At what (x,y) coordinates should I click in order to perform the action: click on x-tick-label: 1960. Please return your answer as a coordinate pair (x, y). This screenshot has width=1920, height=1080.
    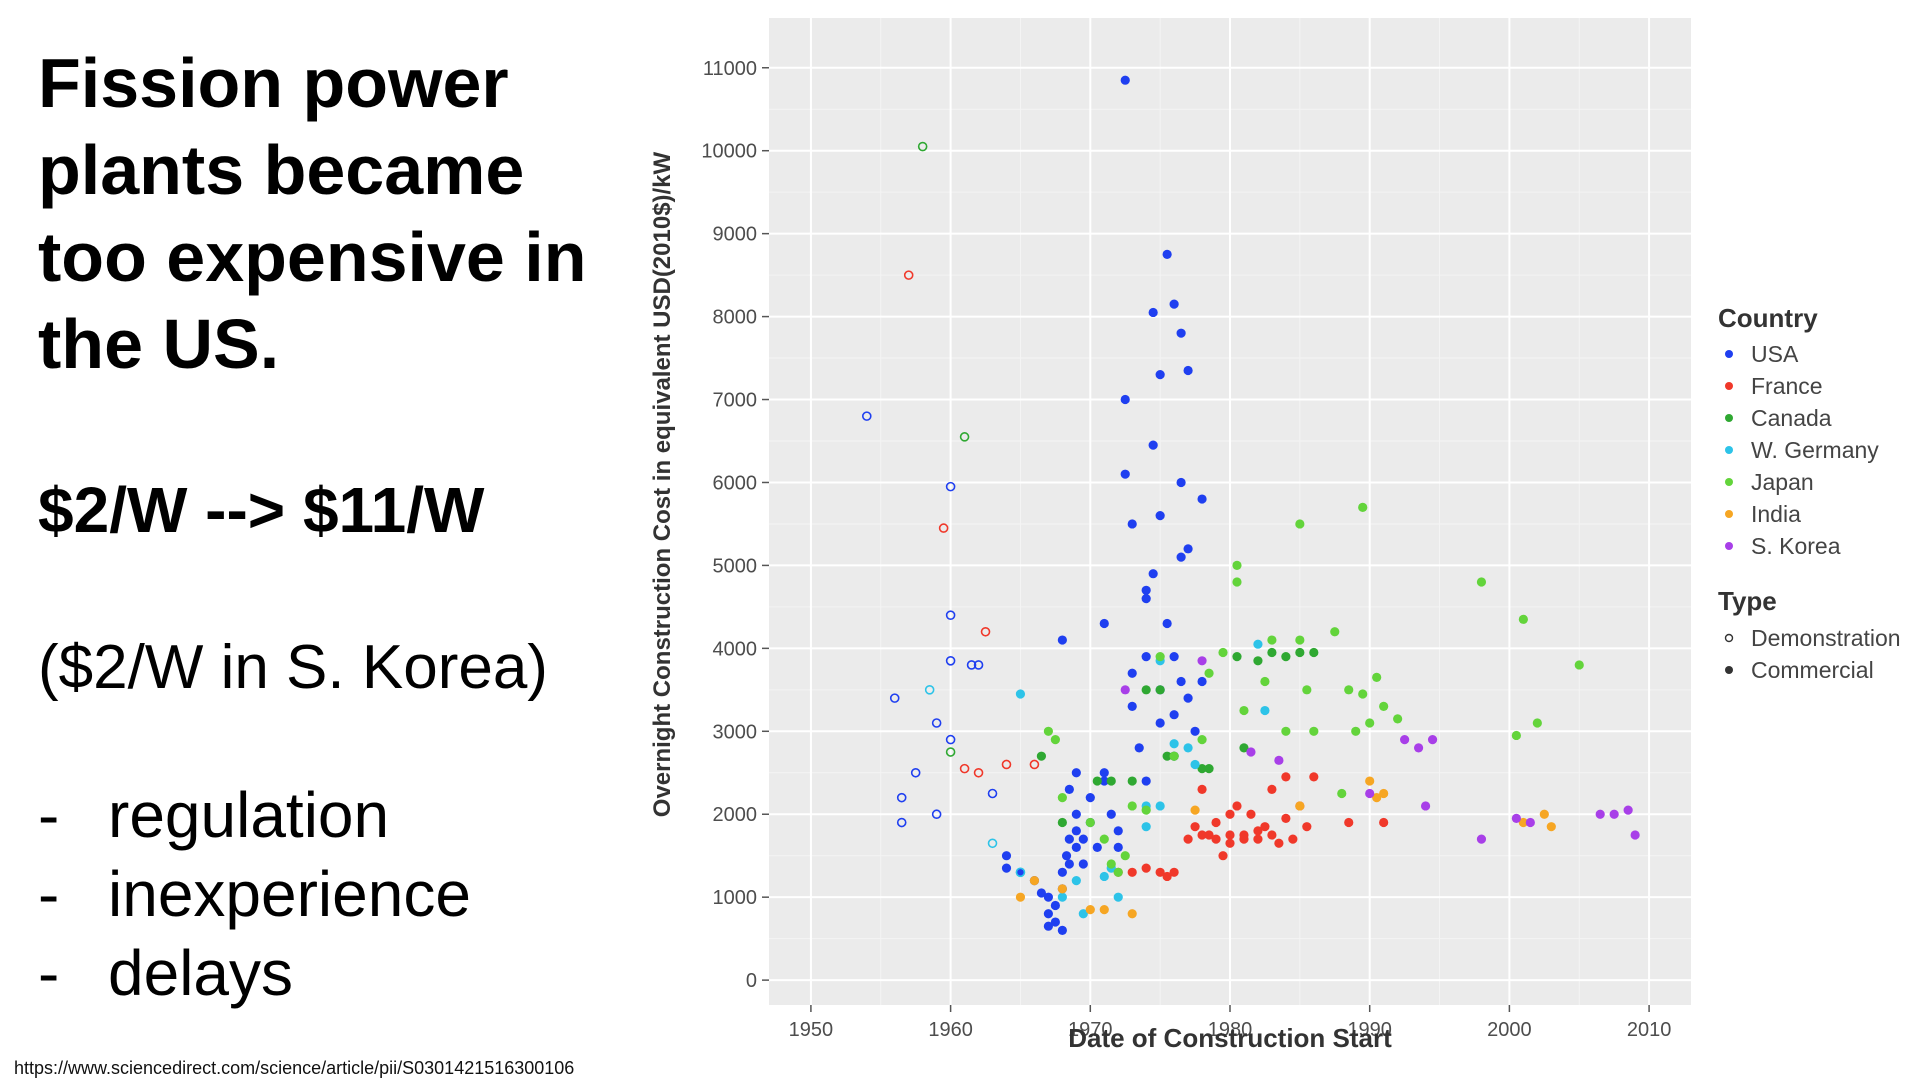
    Looking at the image, I should click on (950, 1030).